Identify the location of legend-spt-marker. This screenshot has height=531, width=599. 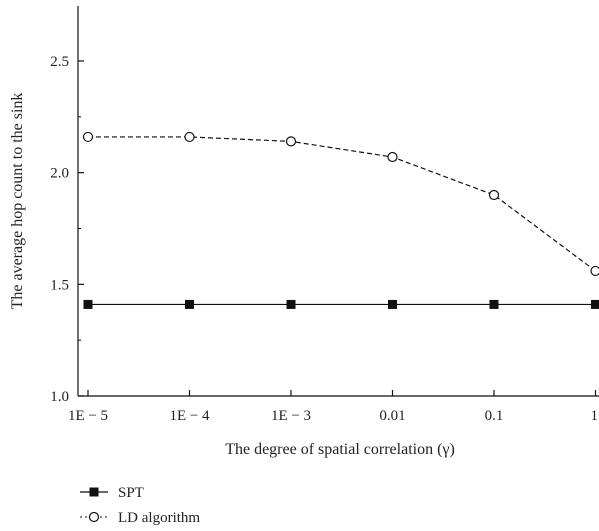
(94, 492).